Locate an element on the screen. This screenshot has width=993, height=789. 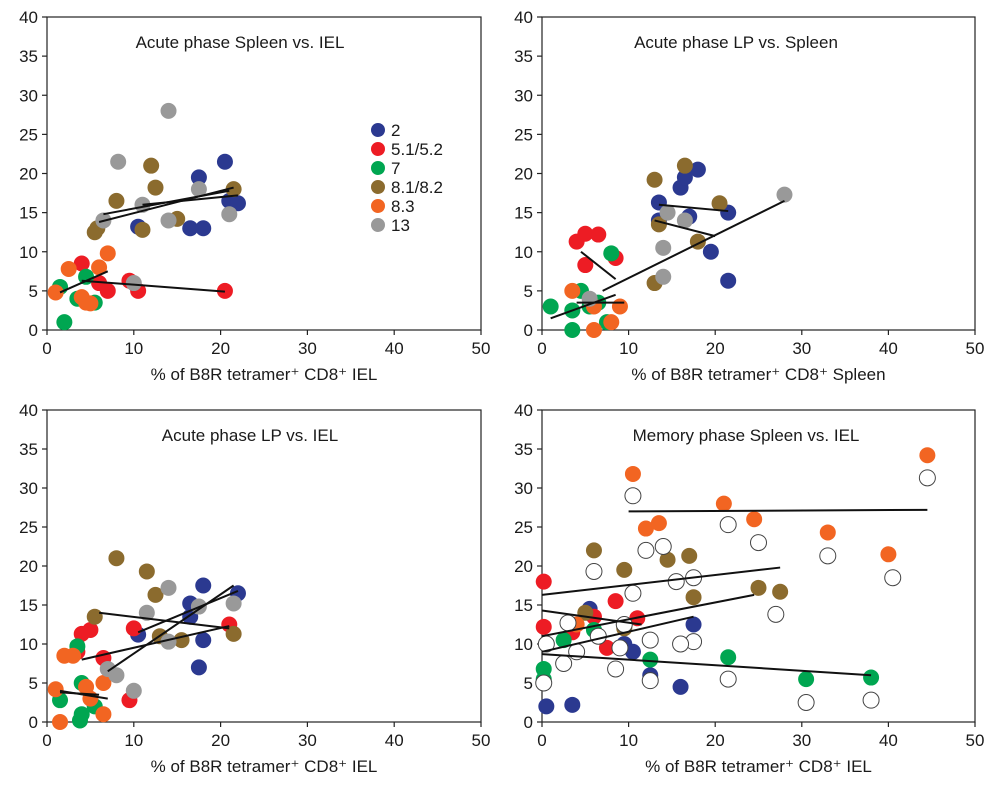
legend-label: 13 is located at coordinates (400, 225).